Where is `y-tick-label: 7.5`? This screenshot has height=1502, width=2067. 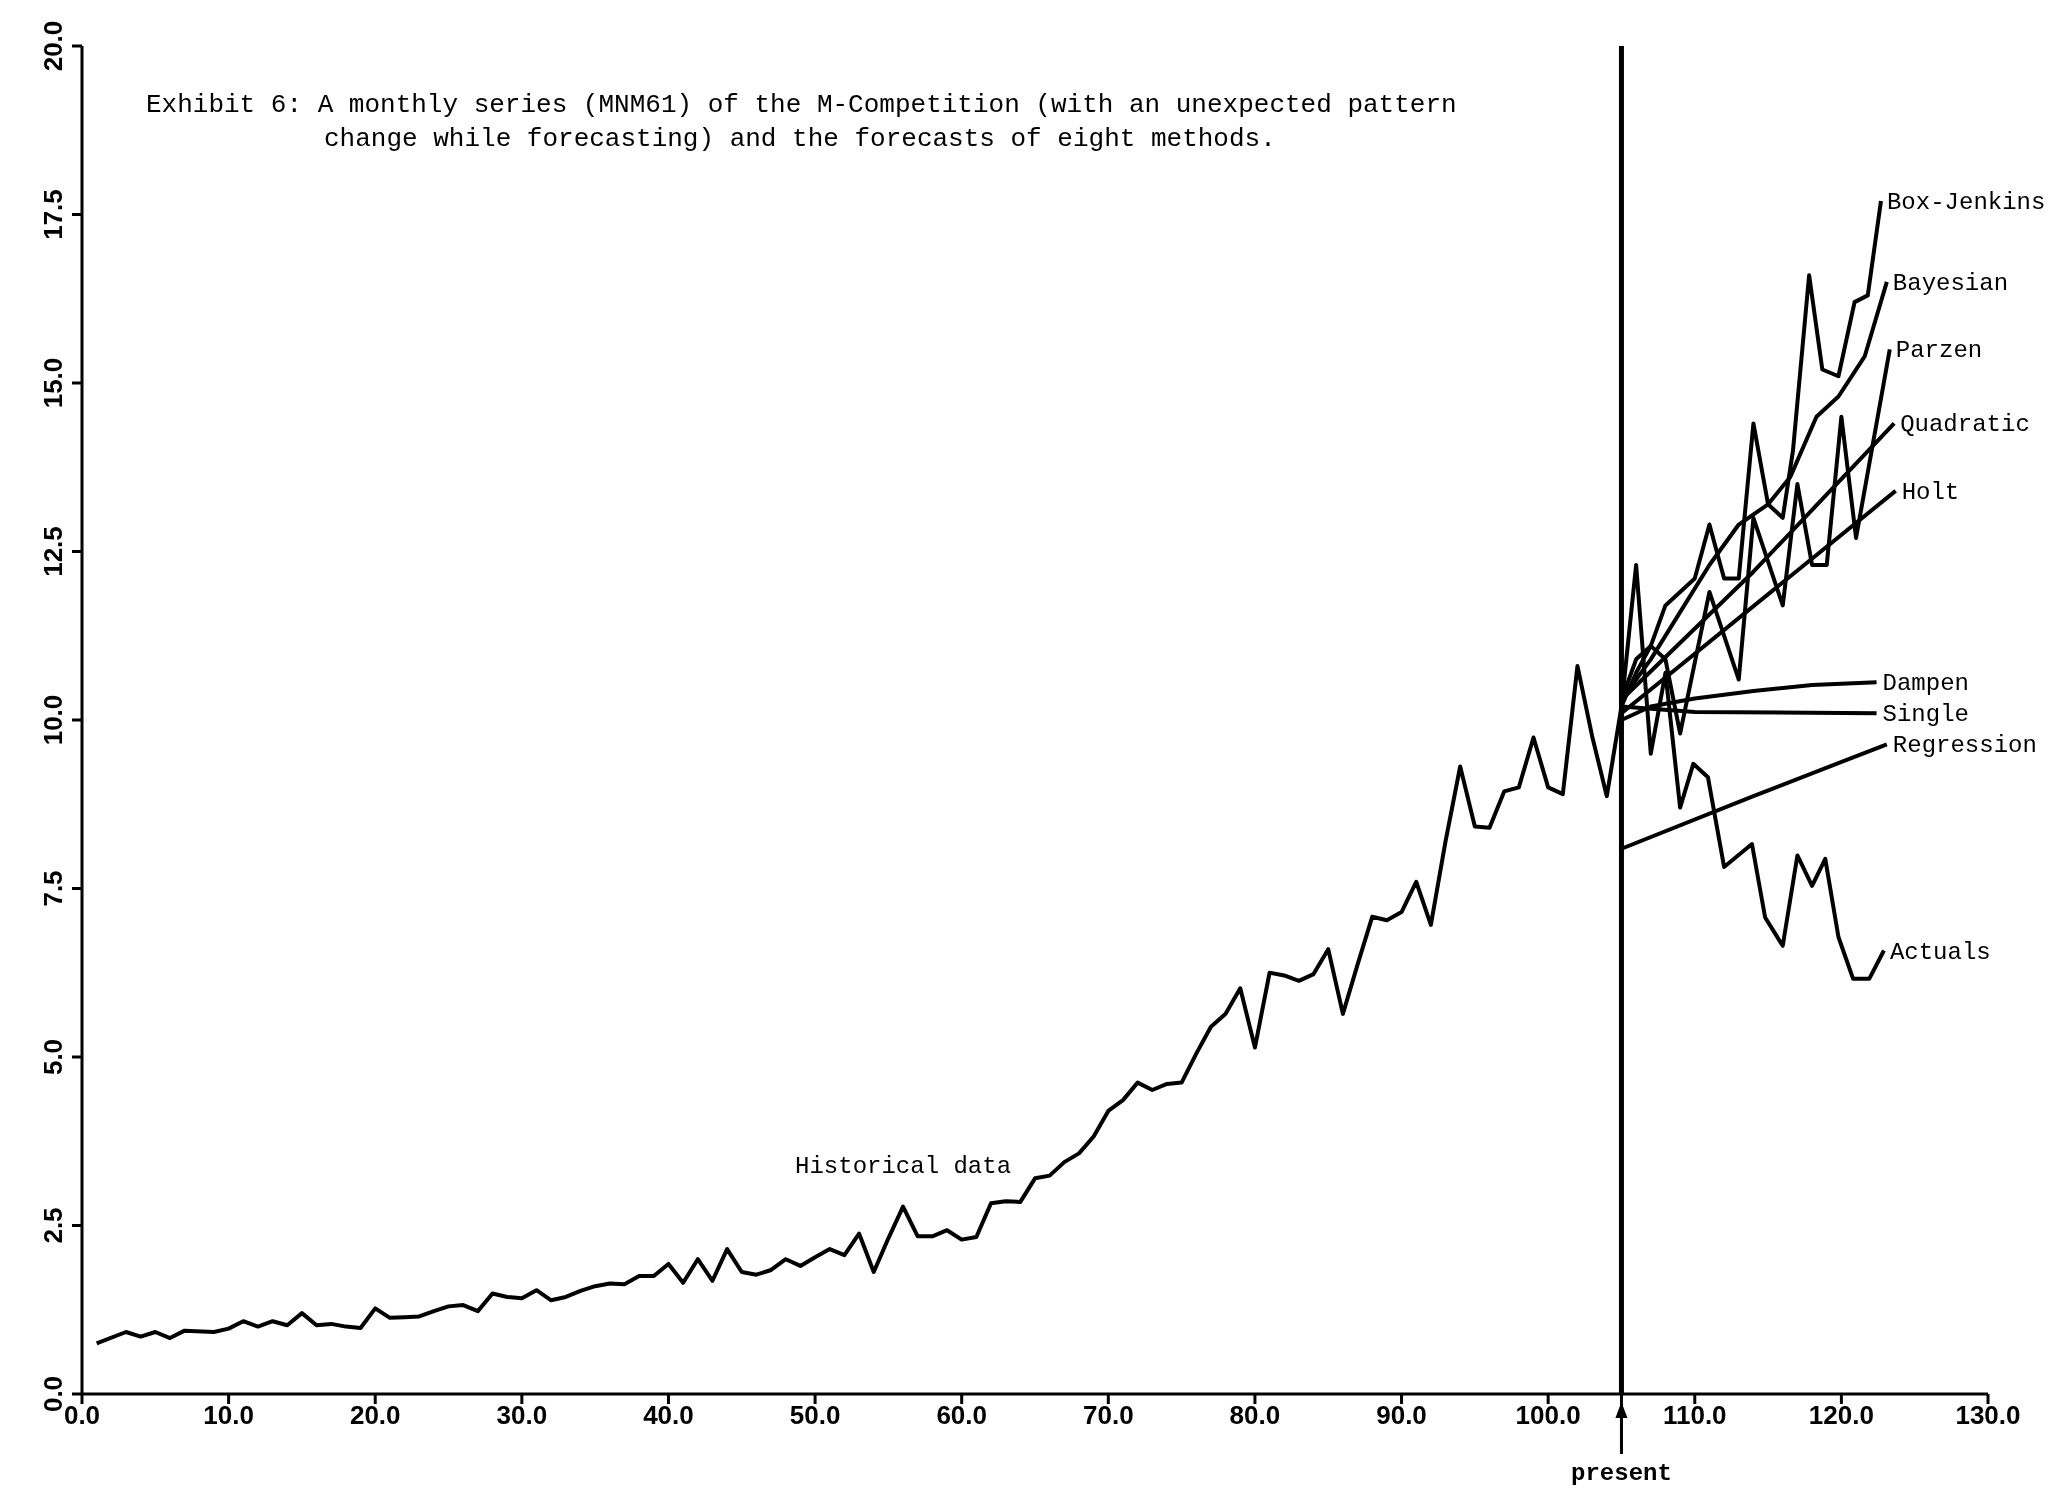 y-tick-label: 7.5 is located at coordinates (53, 888).